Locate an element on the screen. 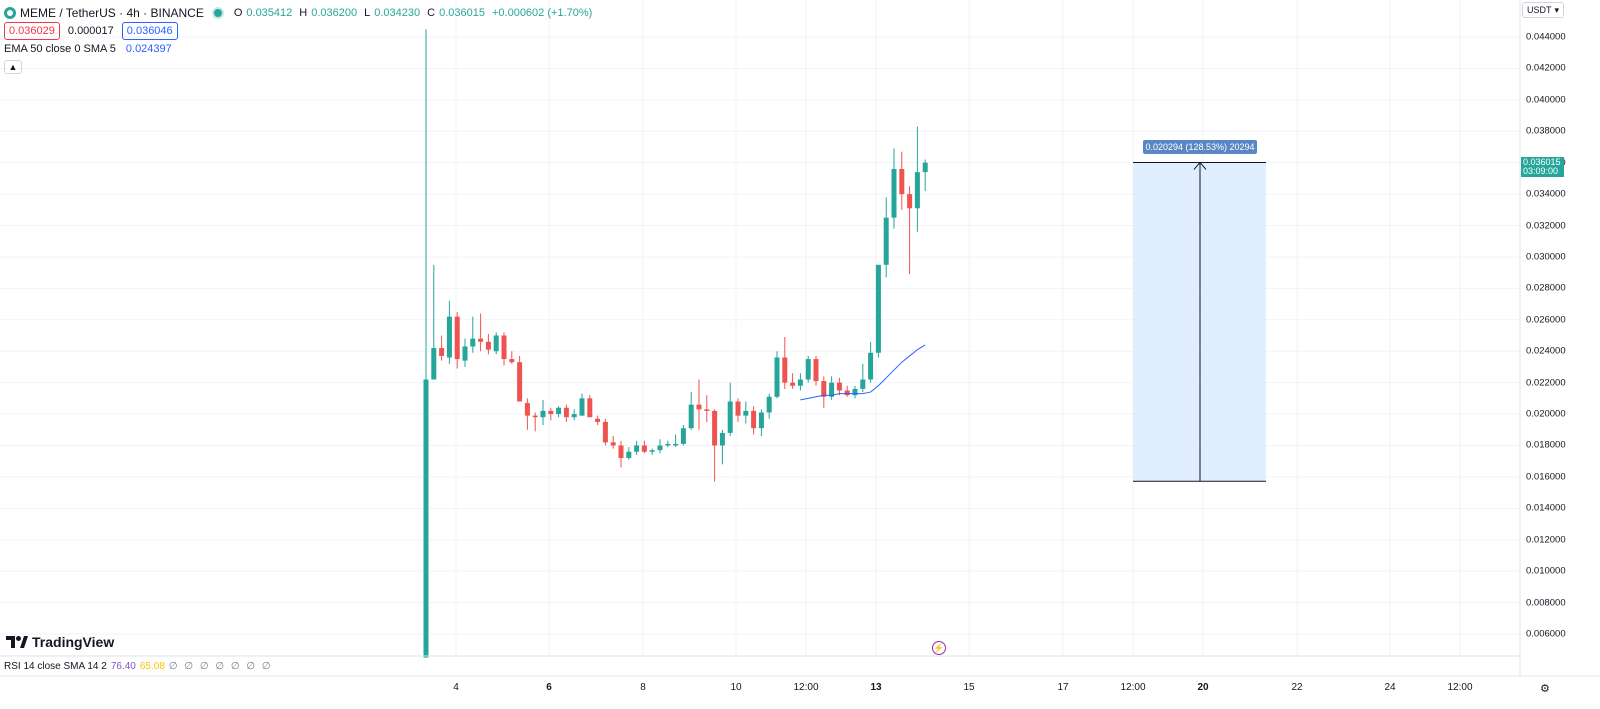 This screenshot has height=709, width=1600. measure-label: 0.020294 (128.53%) 20294 is located at coordinates (1200, 147).